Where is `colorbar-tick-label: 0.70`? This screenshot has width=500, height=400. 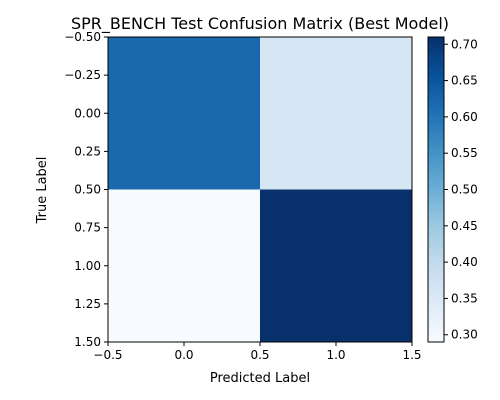 colorbar-tick-label: 0.70 is located at coordinates (464, 44).